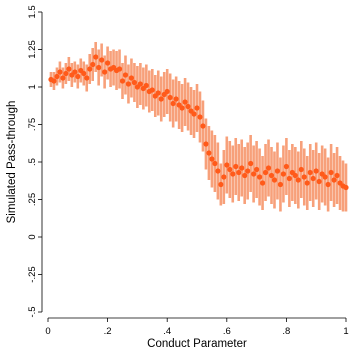  I want to click on x-tick-label: 0, so click(47, 331).